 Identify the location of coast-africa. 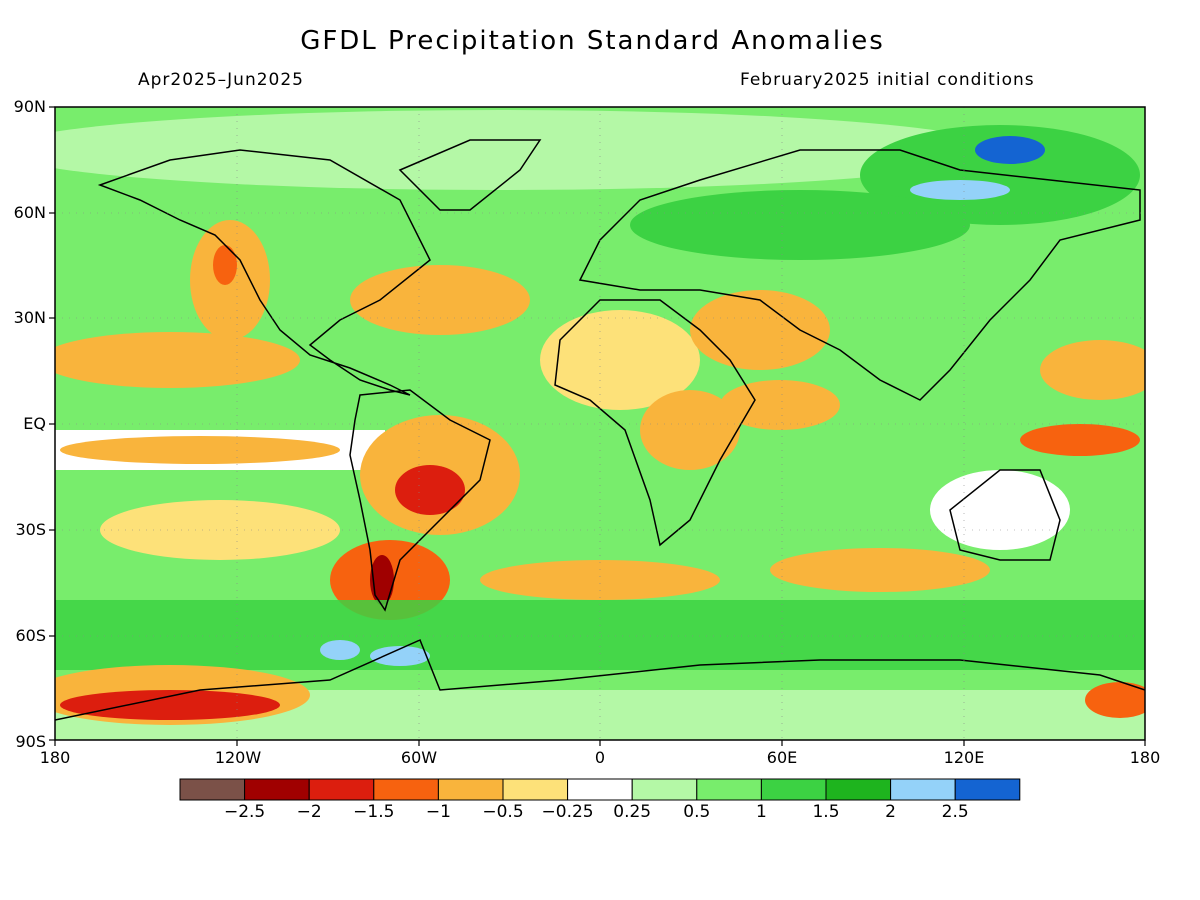
(655, 423).